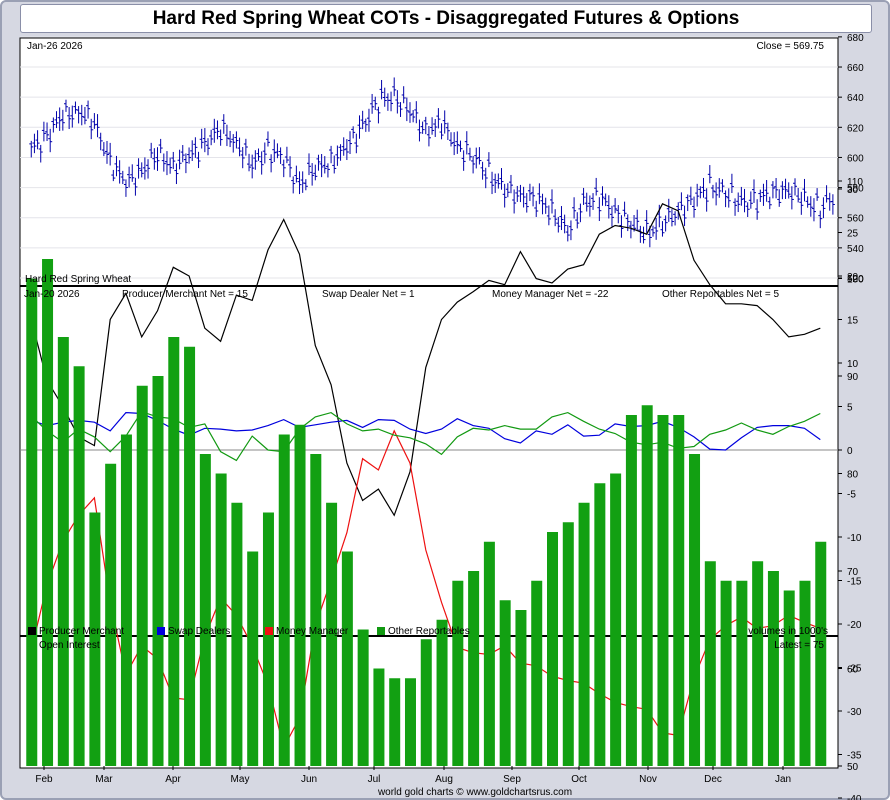 The image size is (890, 800). I want to click on cot-y-tick-label: -40, so click(854, 797).